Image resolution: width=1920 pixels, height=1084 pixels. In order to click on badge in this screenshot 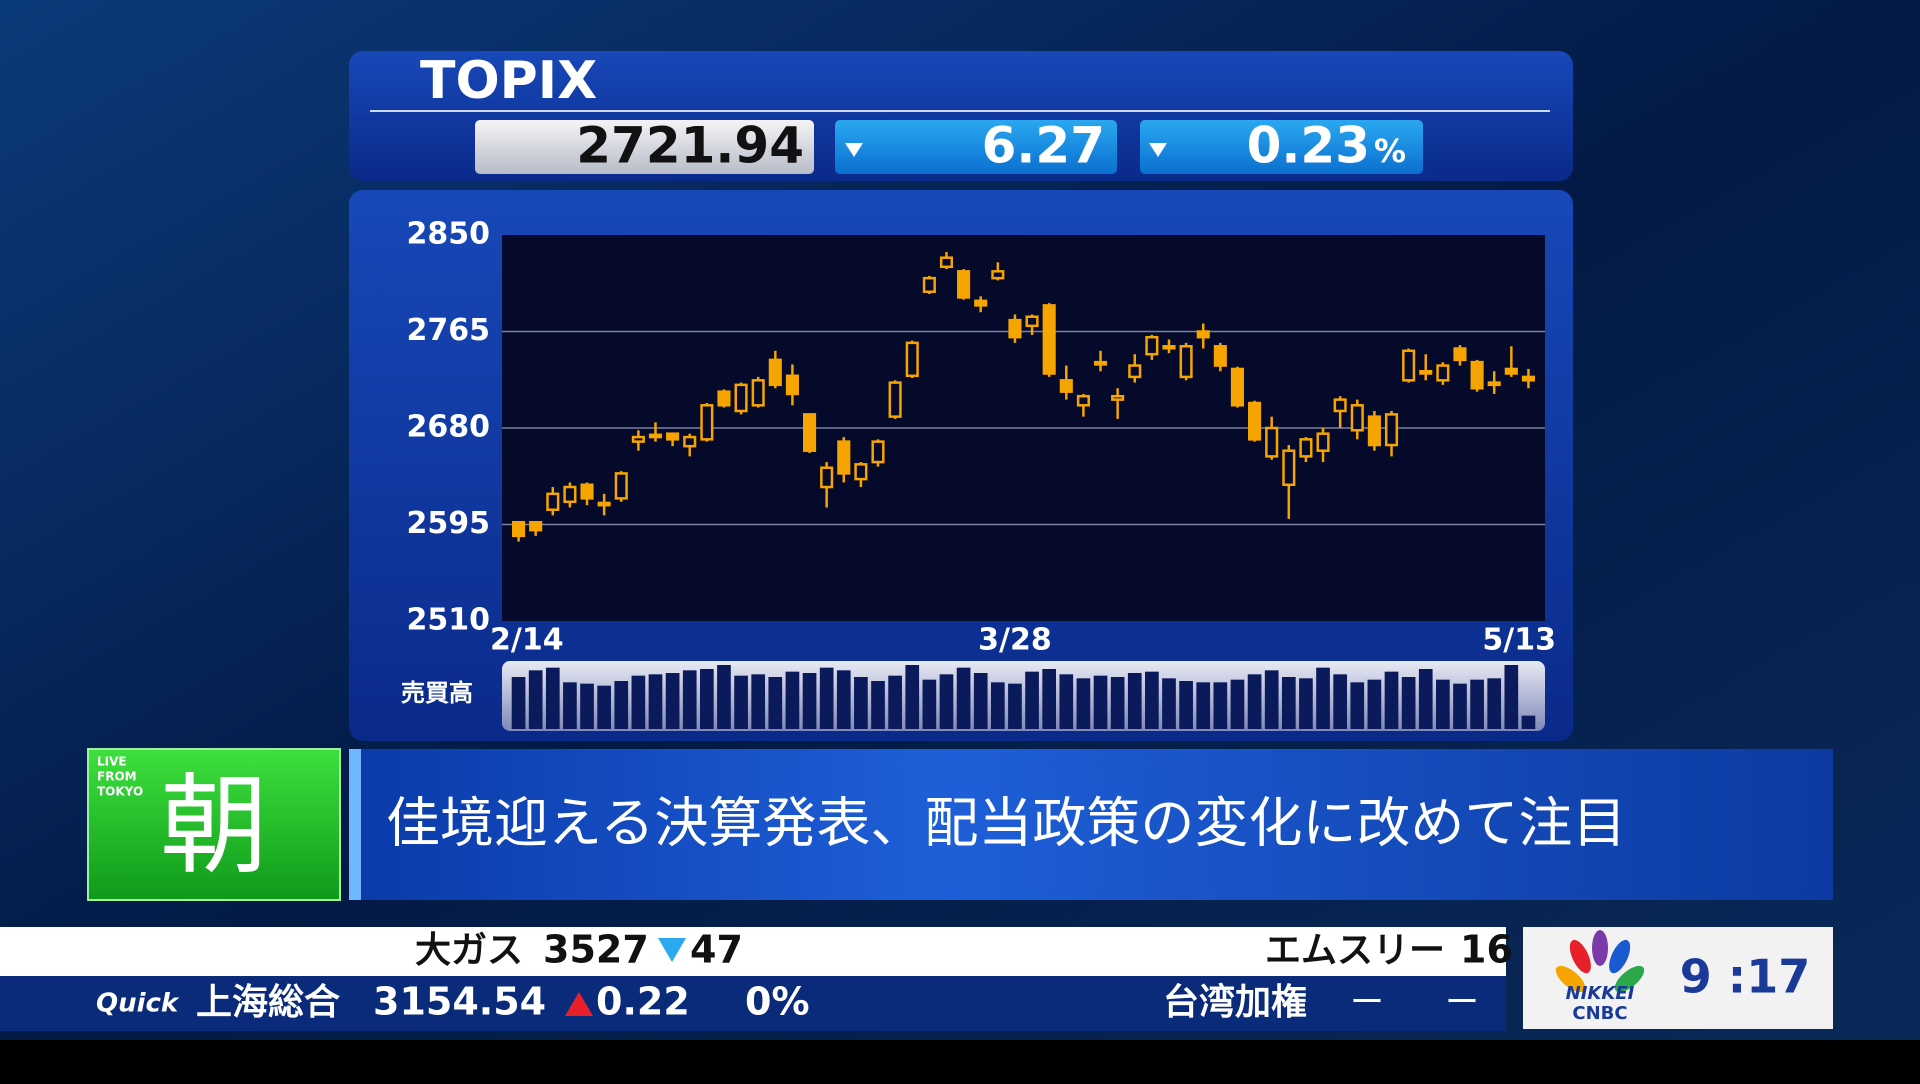, I will do `click(214, 824)`.